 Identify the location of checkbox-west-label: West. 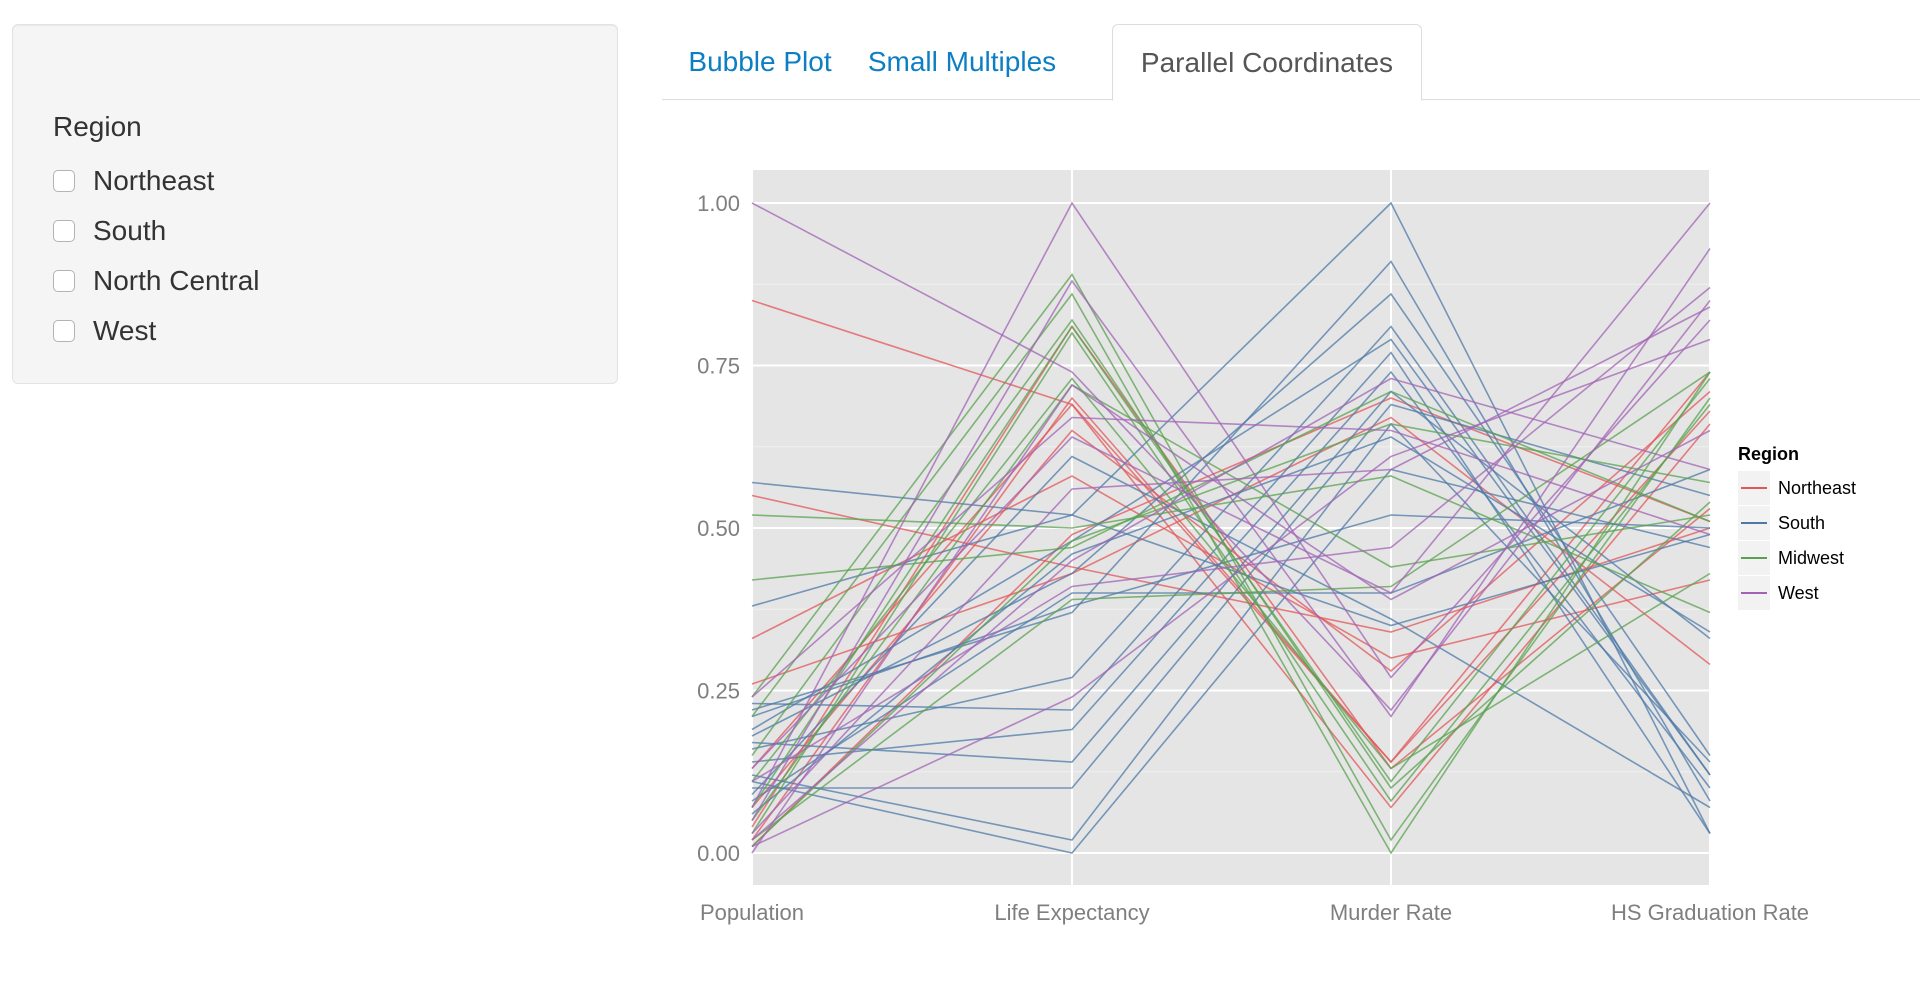
(125, 330).